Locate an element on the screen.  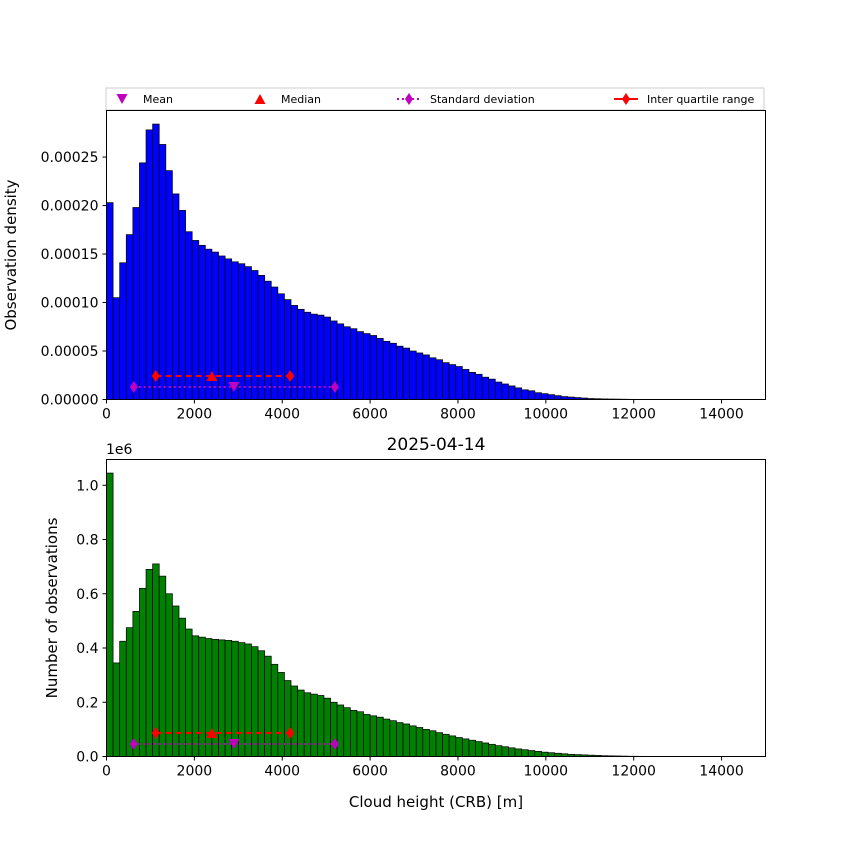
count-ytick-label: 0.6 is located at coordinates (87, 595).